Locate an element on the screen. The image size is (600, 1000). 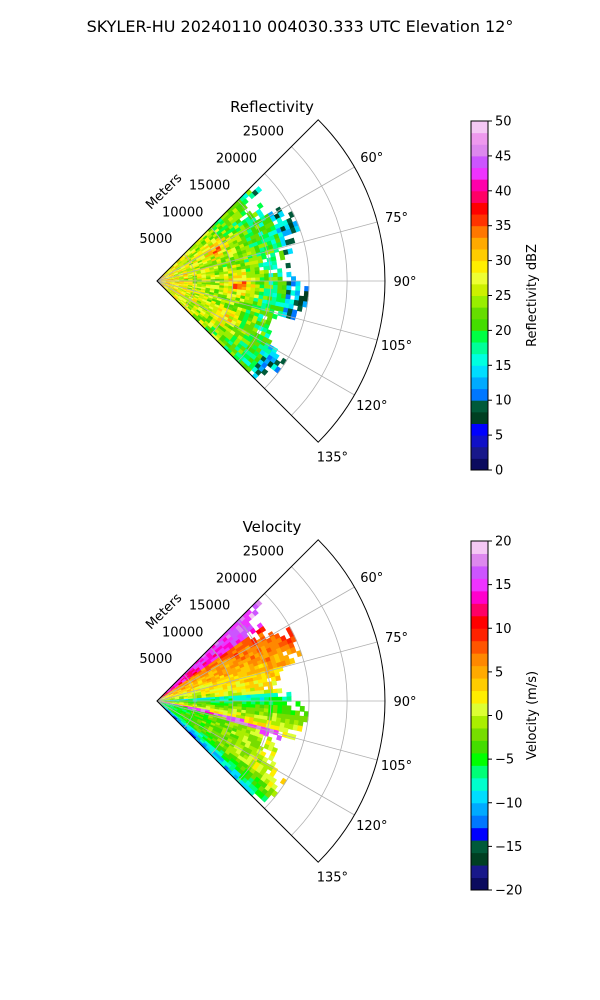
angular-tick-label: 90° is located at coordinates (404, 282).